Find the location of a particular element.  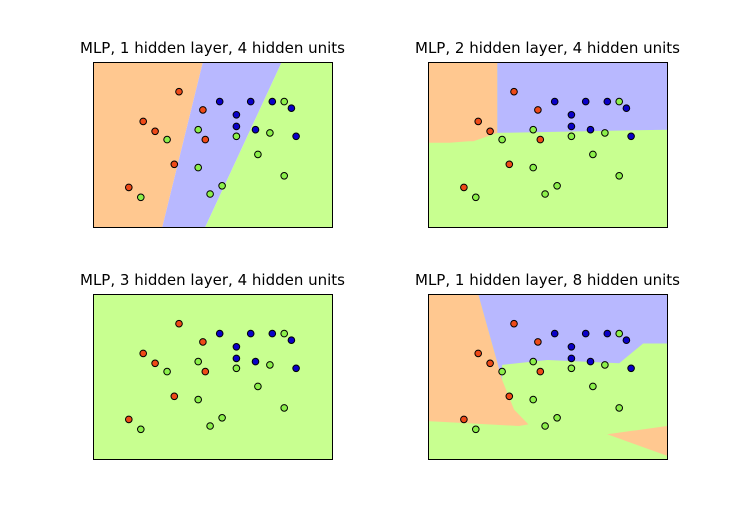

subplot-1: MLP, 1 hidden layer, 4 hidden units is located at coordinates (212, 133).